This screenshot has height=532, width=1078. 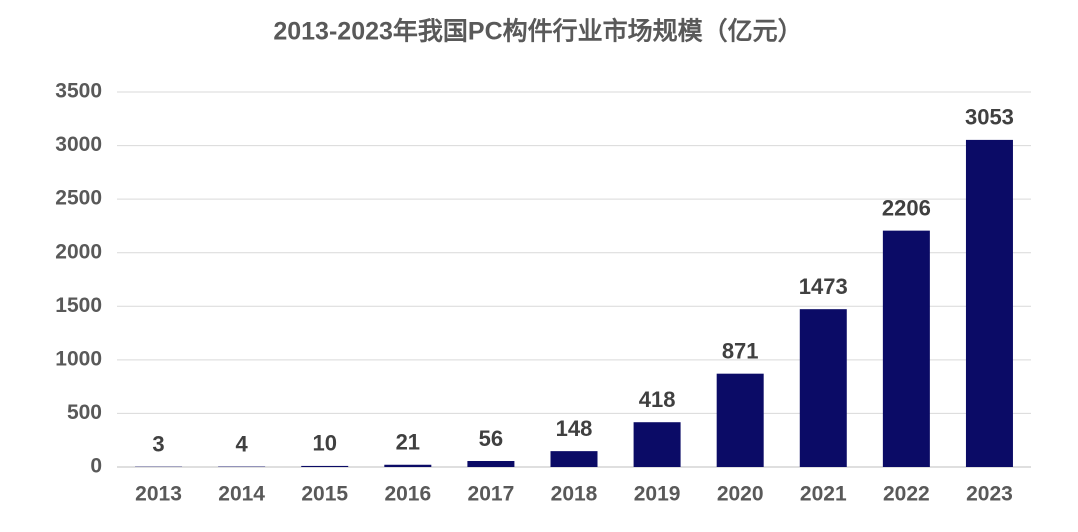 I want to click on x-tick-label: 2015, so click(x=324, y=494).